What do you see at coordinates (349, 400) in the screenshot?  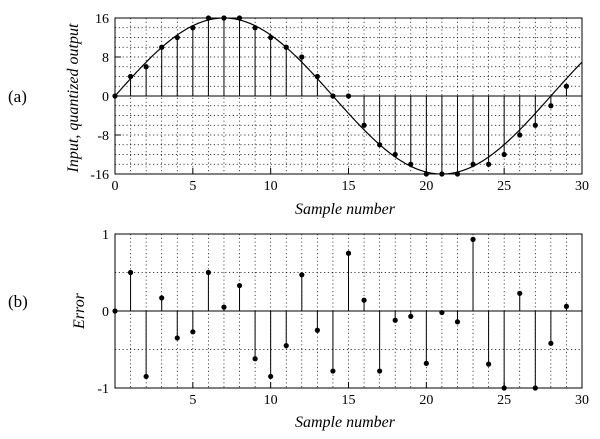 I see `b-x-tick-label: 15` at bounding box center [349, 400].